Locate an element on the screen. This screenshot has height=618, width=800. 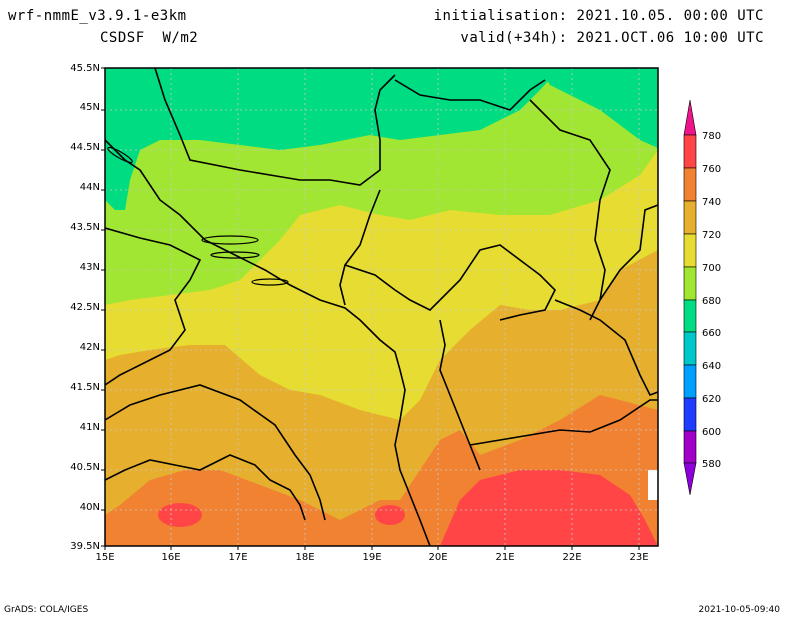
border-serbia-romania is located at coordinates (570, 210).